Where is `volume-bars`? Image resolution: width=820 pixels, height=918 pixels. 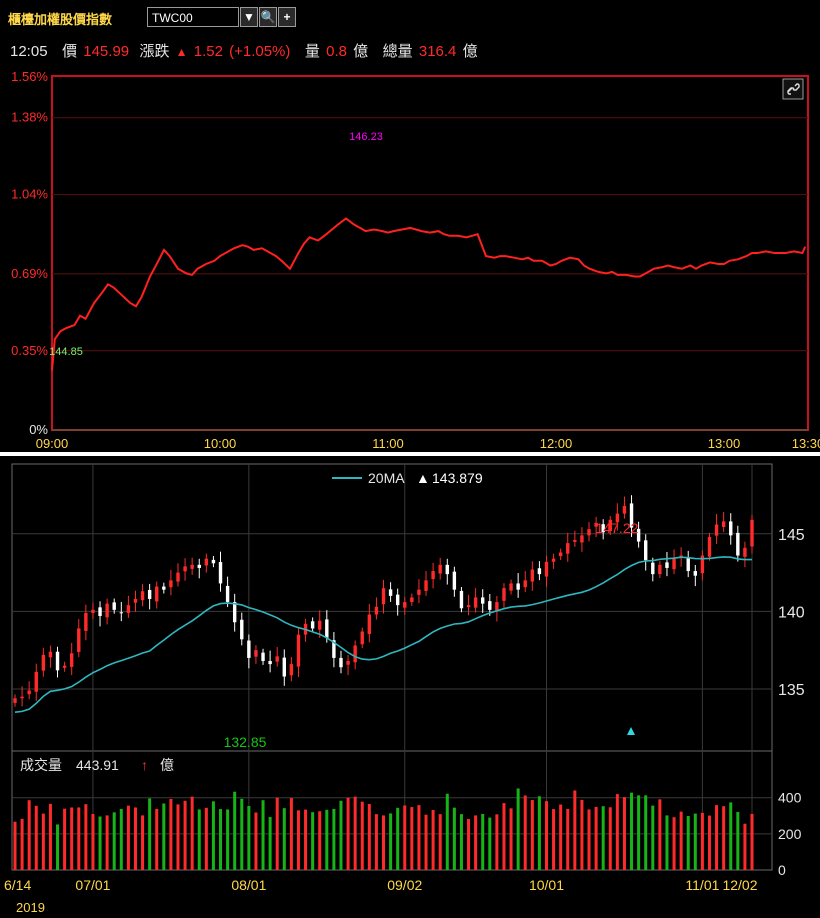 volume-bars is located at coordinates (383, 829).